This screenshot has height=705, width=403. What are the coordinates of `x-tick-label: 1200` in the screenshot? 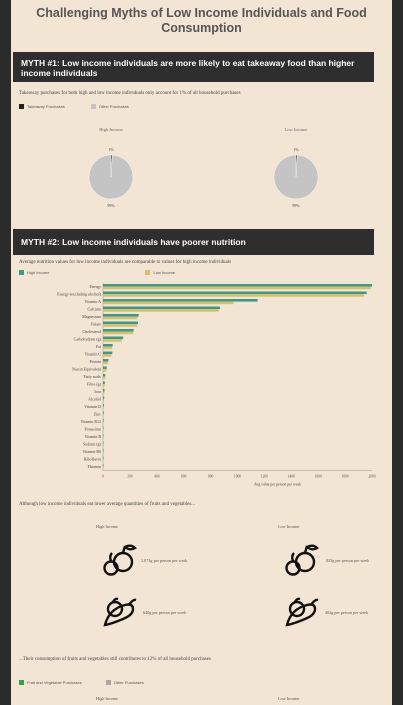 It's located at (264, 477).